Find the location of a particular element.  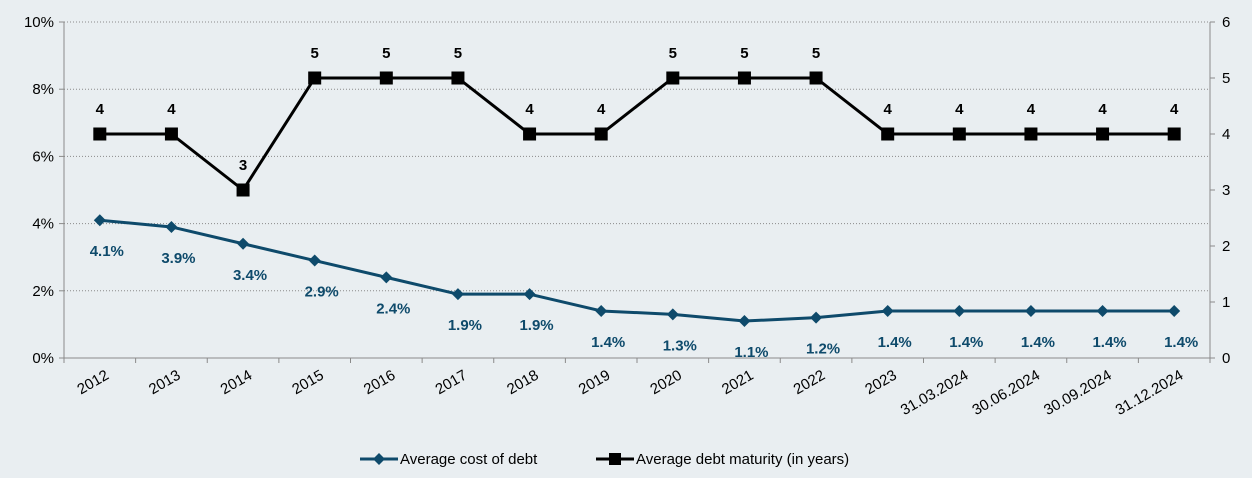

x-tick-label: 2021 is located at coordinates (737, 382).